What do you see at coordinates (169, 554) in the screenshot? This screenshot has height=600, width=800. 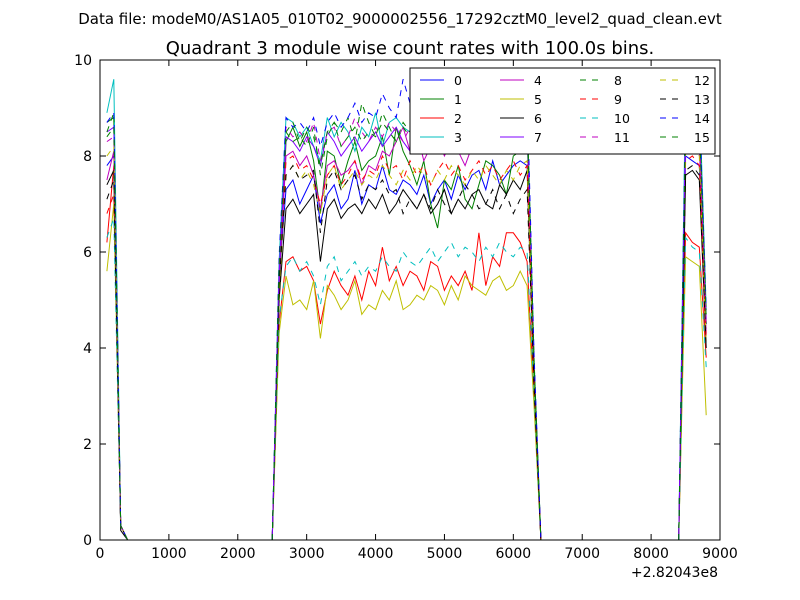 I see `x-tick-label-1000: 1000` at bounding box center [169, 554].